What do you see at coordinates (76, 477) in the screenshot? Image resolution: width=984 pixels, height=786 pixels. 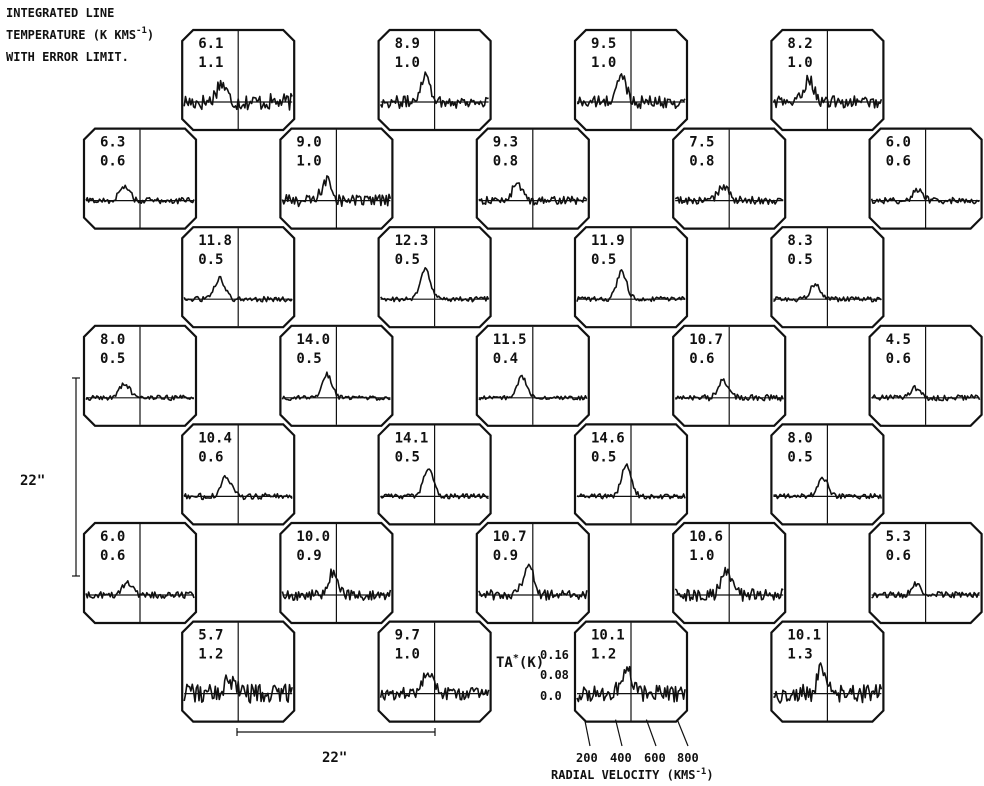 I see `vertical-scale-bar` at bounding box center [76, 477].